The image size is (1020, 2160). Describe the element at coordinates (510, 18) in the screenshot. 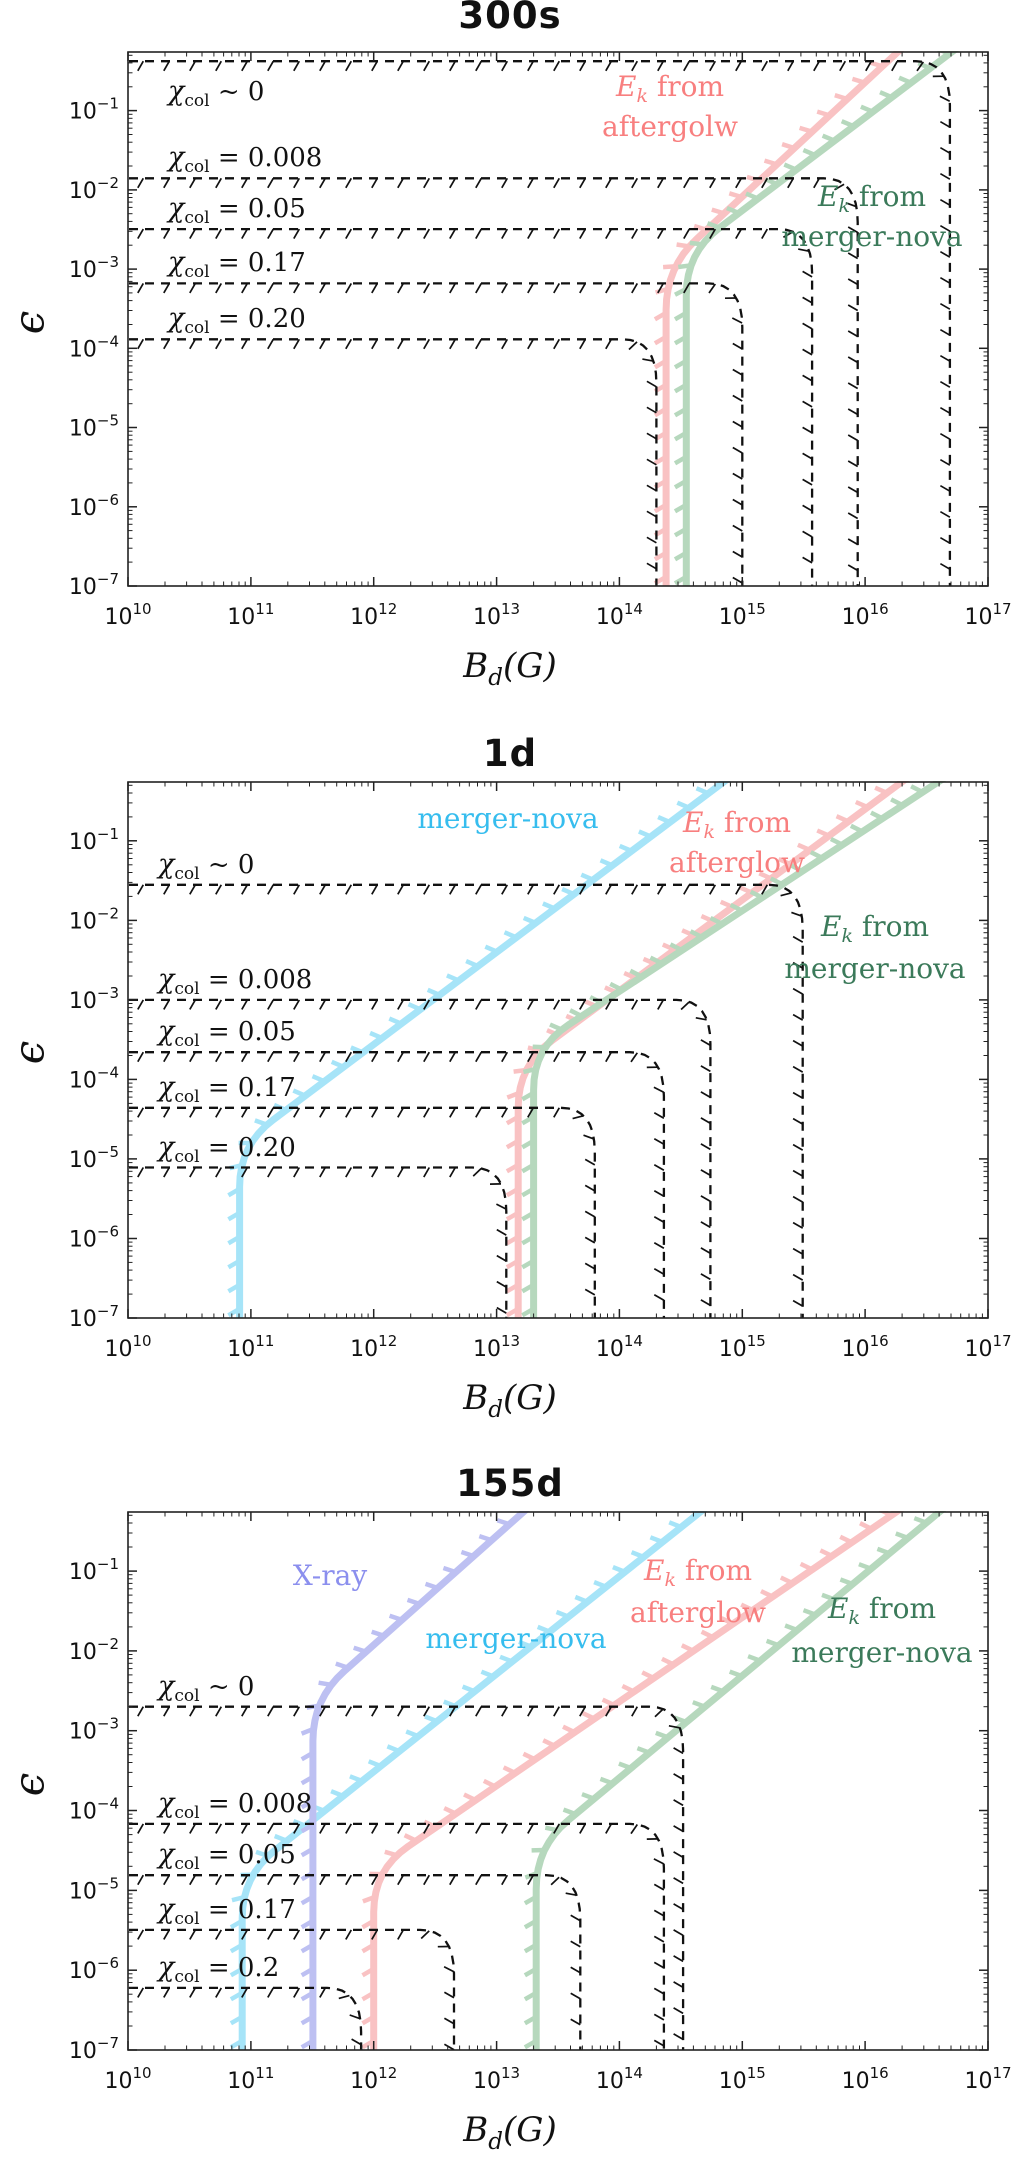

I see `panel-title: 300s` at that location.